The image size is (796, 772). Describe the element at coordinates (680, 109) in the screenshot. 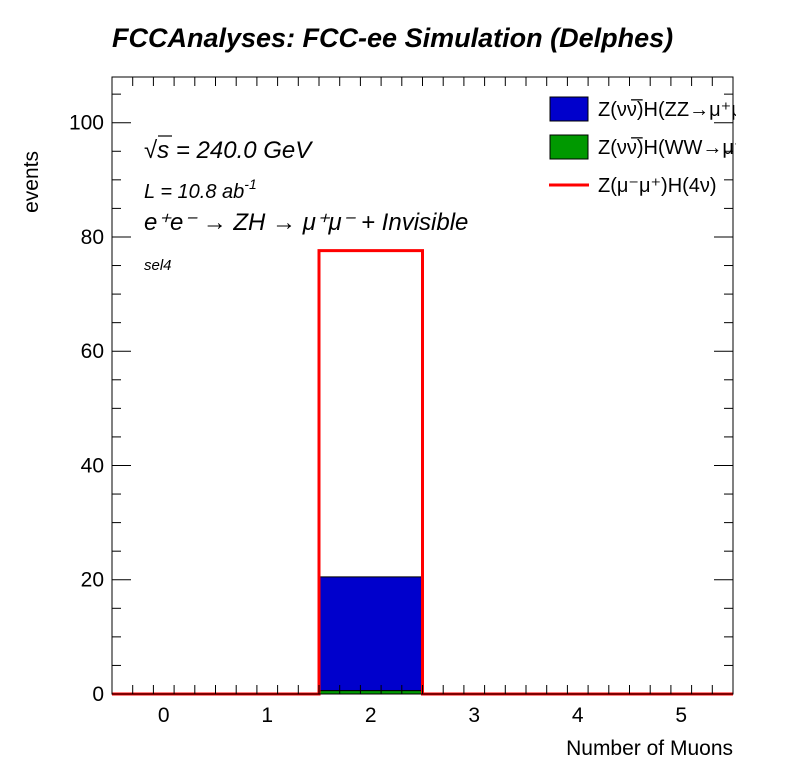

I see `legend-label-1: Z(νν̅)H(ZZ→μ⁺μ⁻ν` at that location.